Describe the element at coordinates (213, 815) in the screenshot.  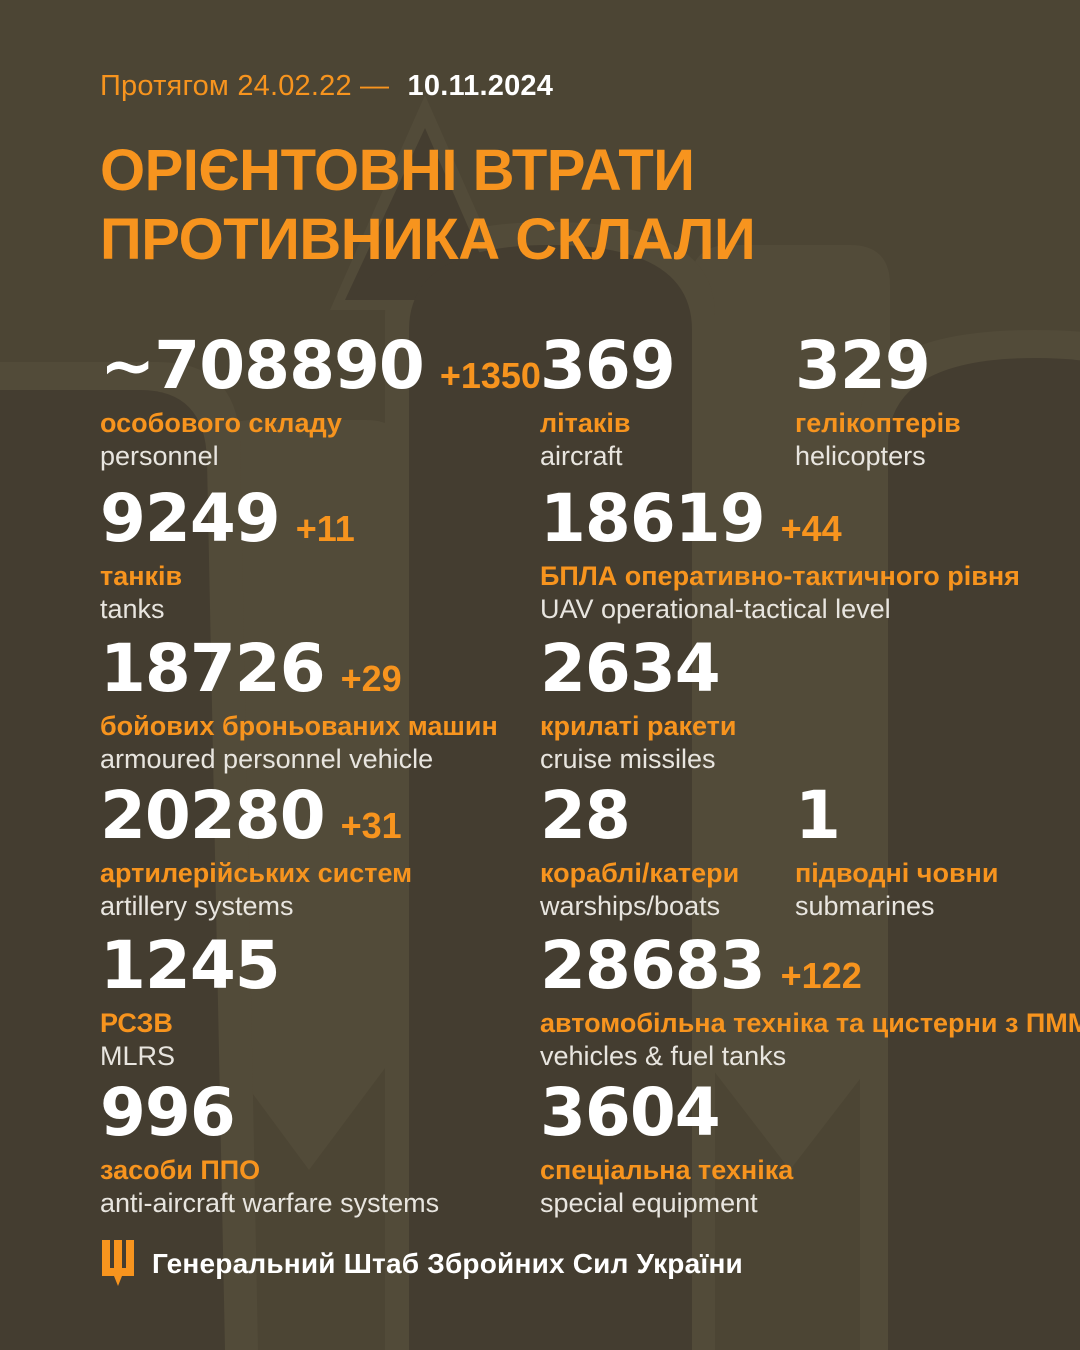
I see `stat-value: 20280` at that location.